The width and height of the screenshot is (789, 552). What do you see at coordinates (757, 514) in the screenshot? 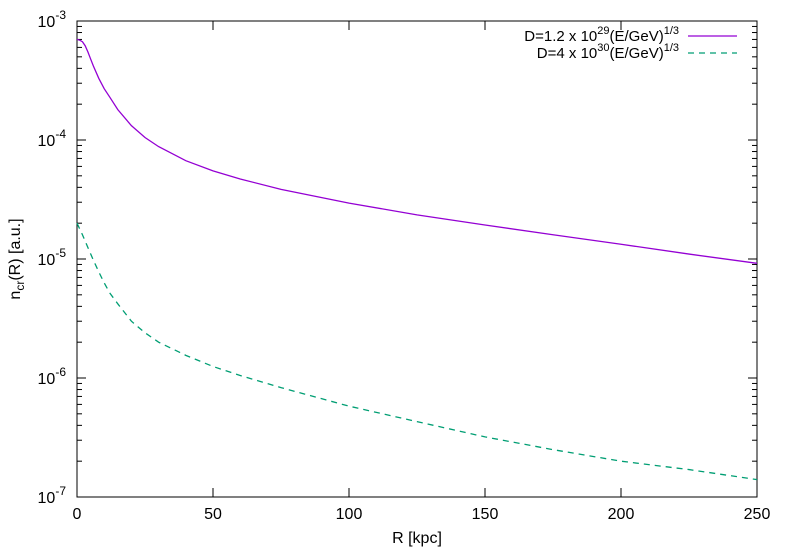
I see `x-tick-label: 250` at bounding box center [757, 514].